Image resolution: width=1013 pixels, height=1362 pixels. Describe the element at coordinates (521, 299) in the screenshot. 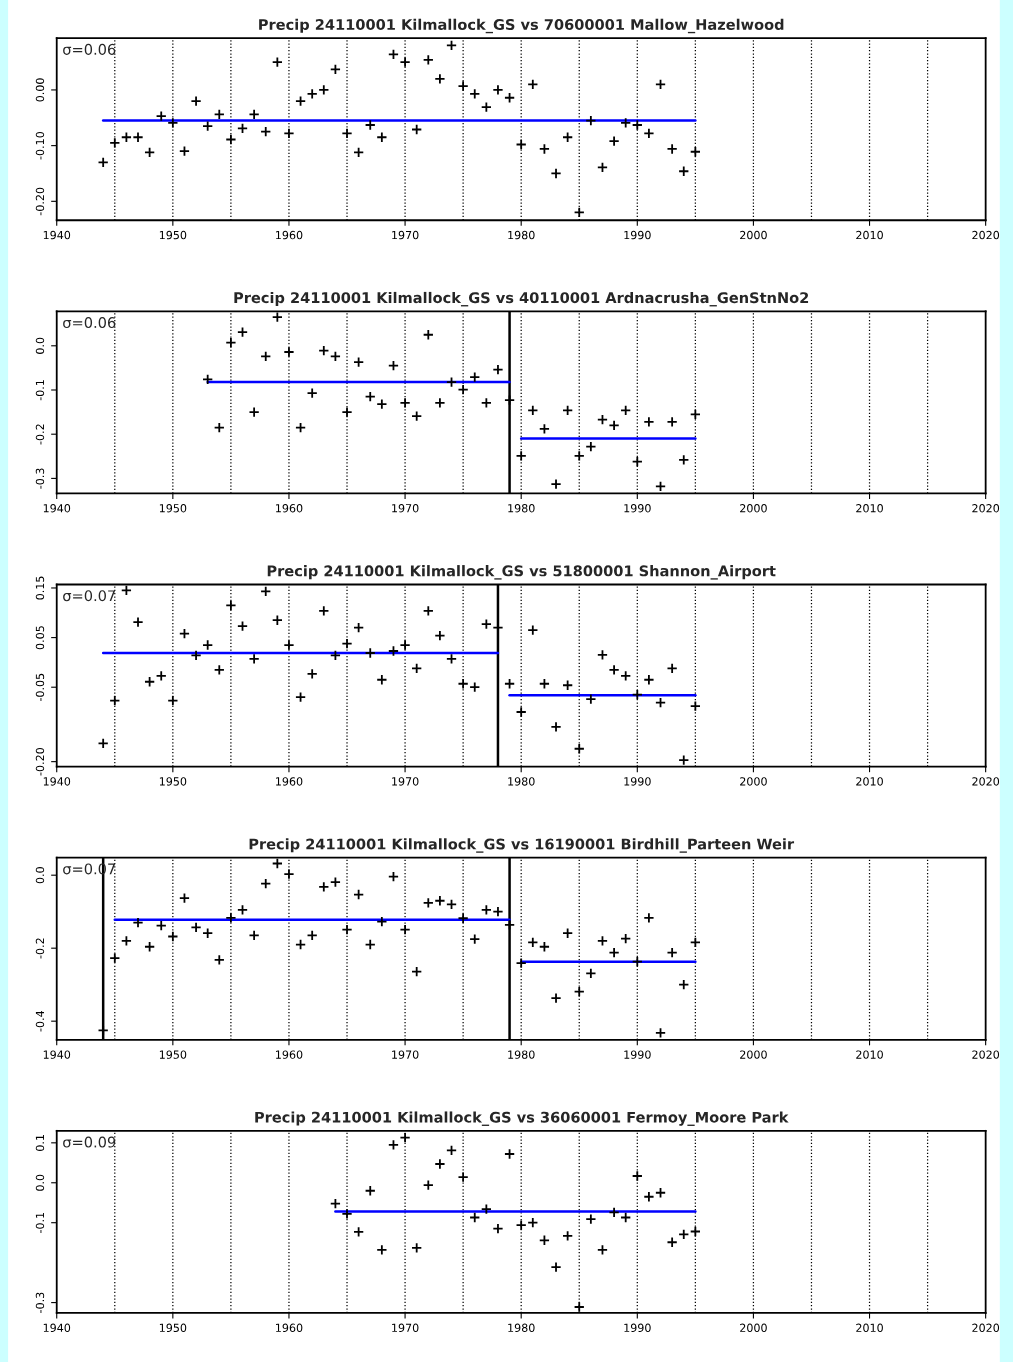

I see `chart-title: Precip 24110001 Kilmallock_GS vs 40110001 Ardnacrusha_GenStnNo2` at that location.